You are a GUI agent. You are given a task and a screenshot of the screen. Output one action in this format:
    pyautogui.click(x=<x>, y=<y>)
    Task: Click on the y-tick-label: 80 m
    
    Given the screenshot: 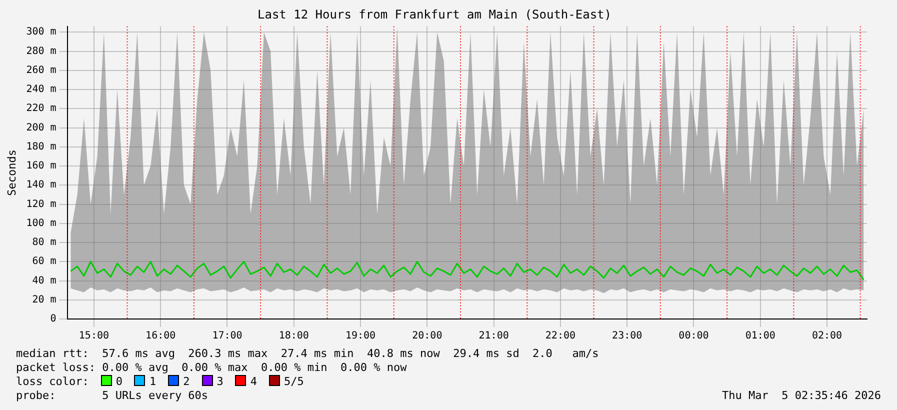 What is the action you would take?
    pyautogui.click(x=44, y=242)
    